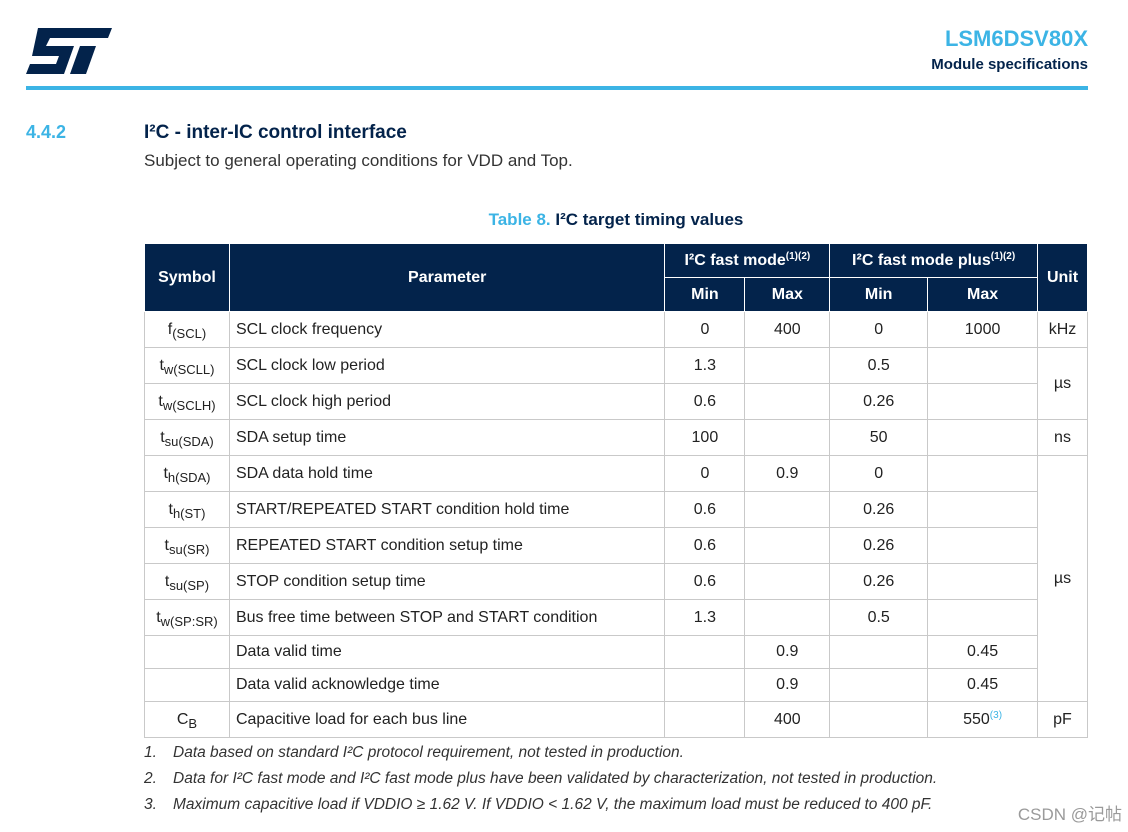 This screenshot has height=832, width=1128. I want to click on symbol-cell: tsu(SP), so click(187, 581).